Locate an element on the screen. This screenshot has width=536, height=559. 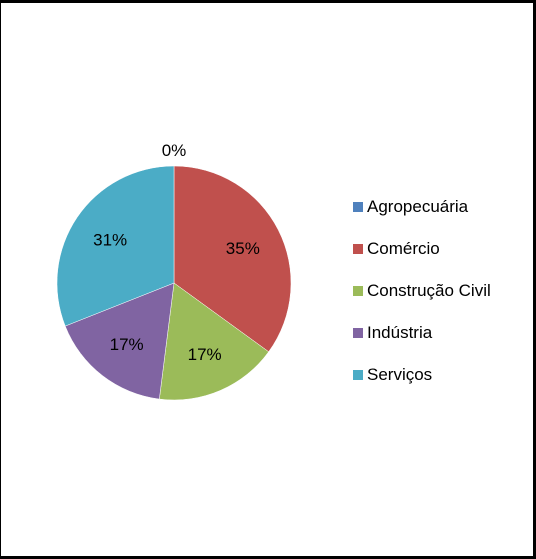
legend-item-comercio: Comércio is located at coordinates (422, 249).